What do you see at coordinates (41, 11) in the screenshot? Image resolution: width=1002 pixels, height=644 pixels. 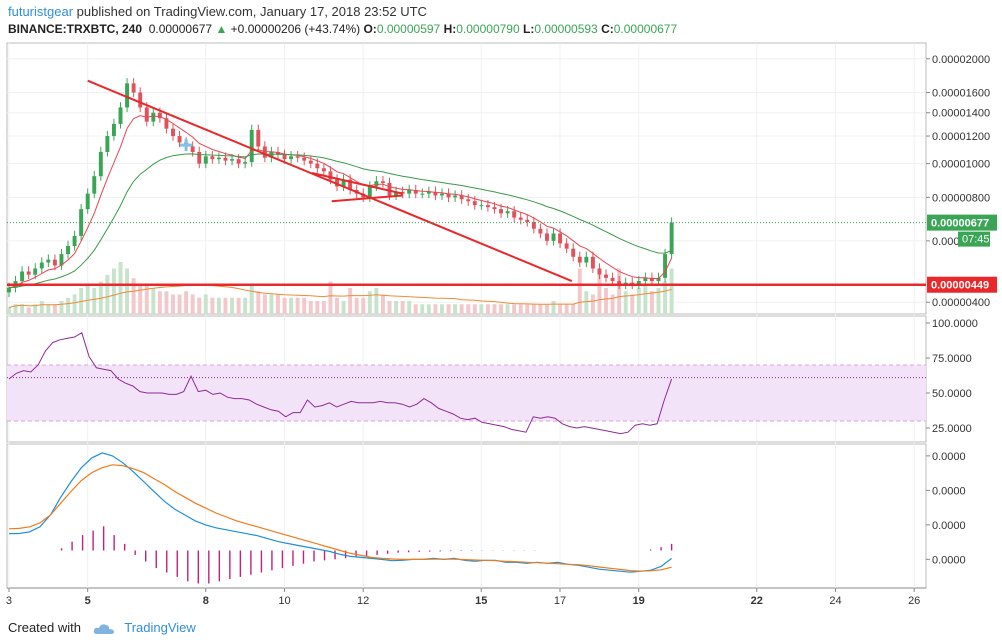 I see `author-link: futuristgear` at bounding box center [41, 11].